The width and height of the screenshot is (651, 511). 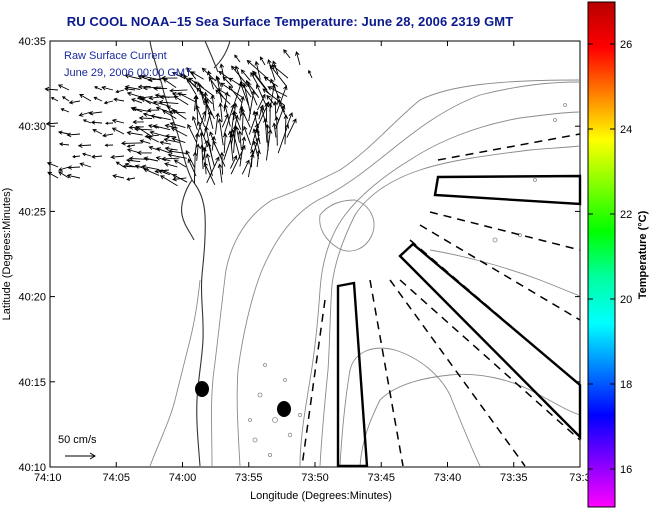 What do you see at coordinates (48, 478) in the screenshot?
I see `x-tick-label: 74:10` at bounding box center [48, 478].